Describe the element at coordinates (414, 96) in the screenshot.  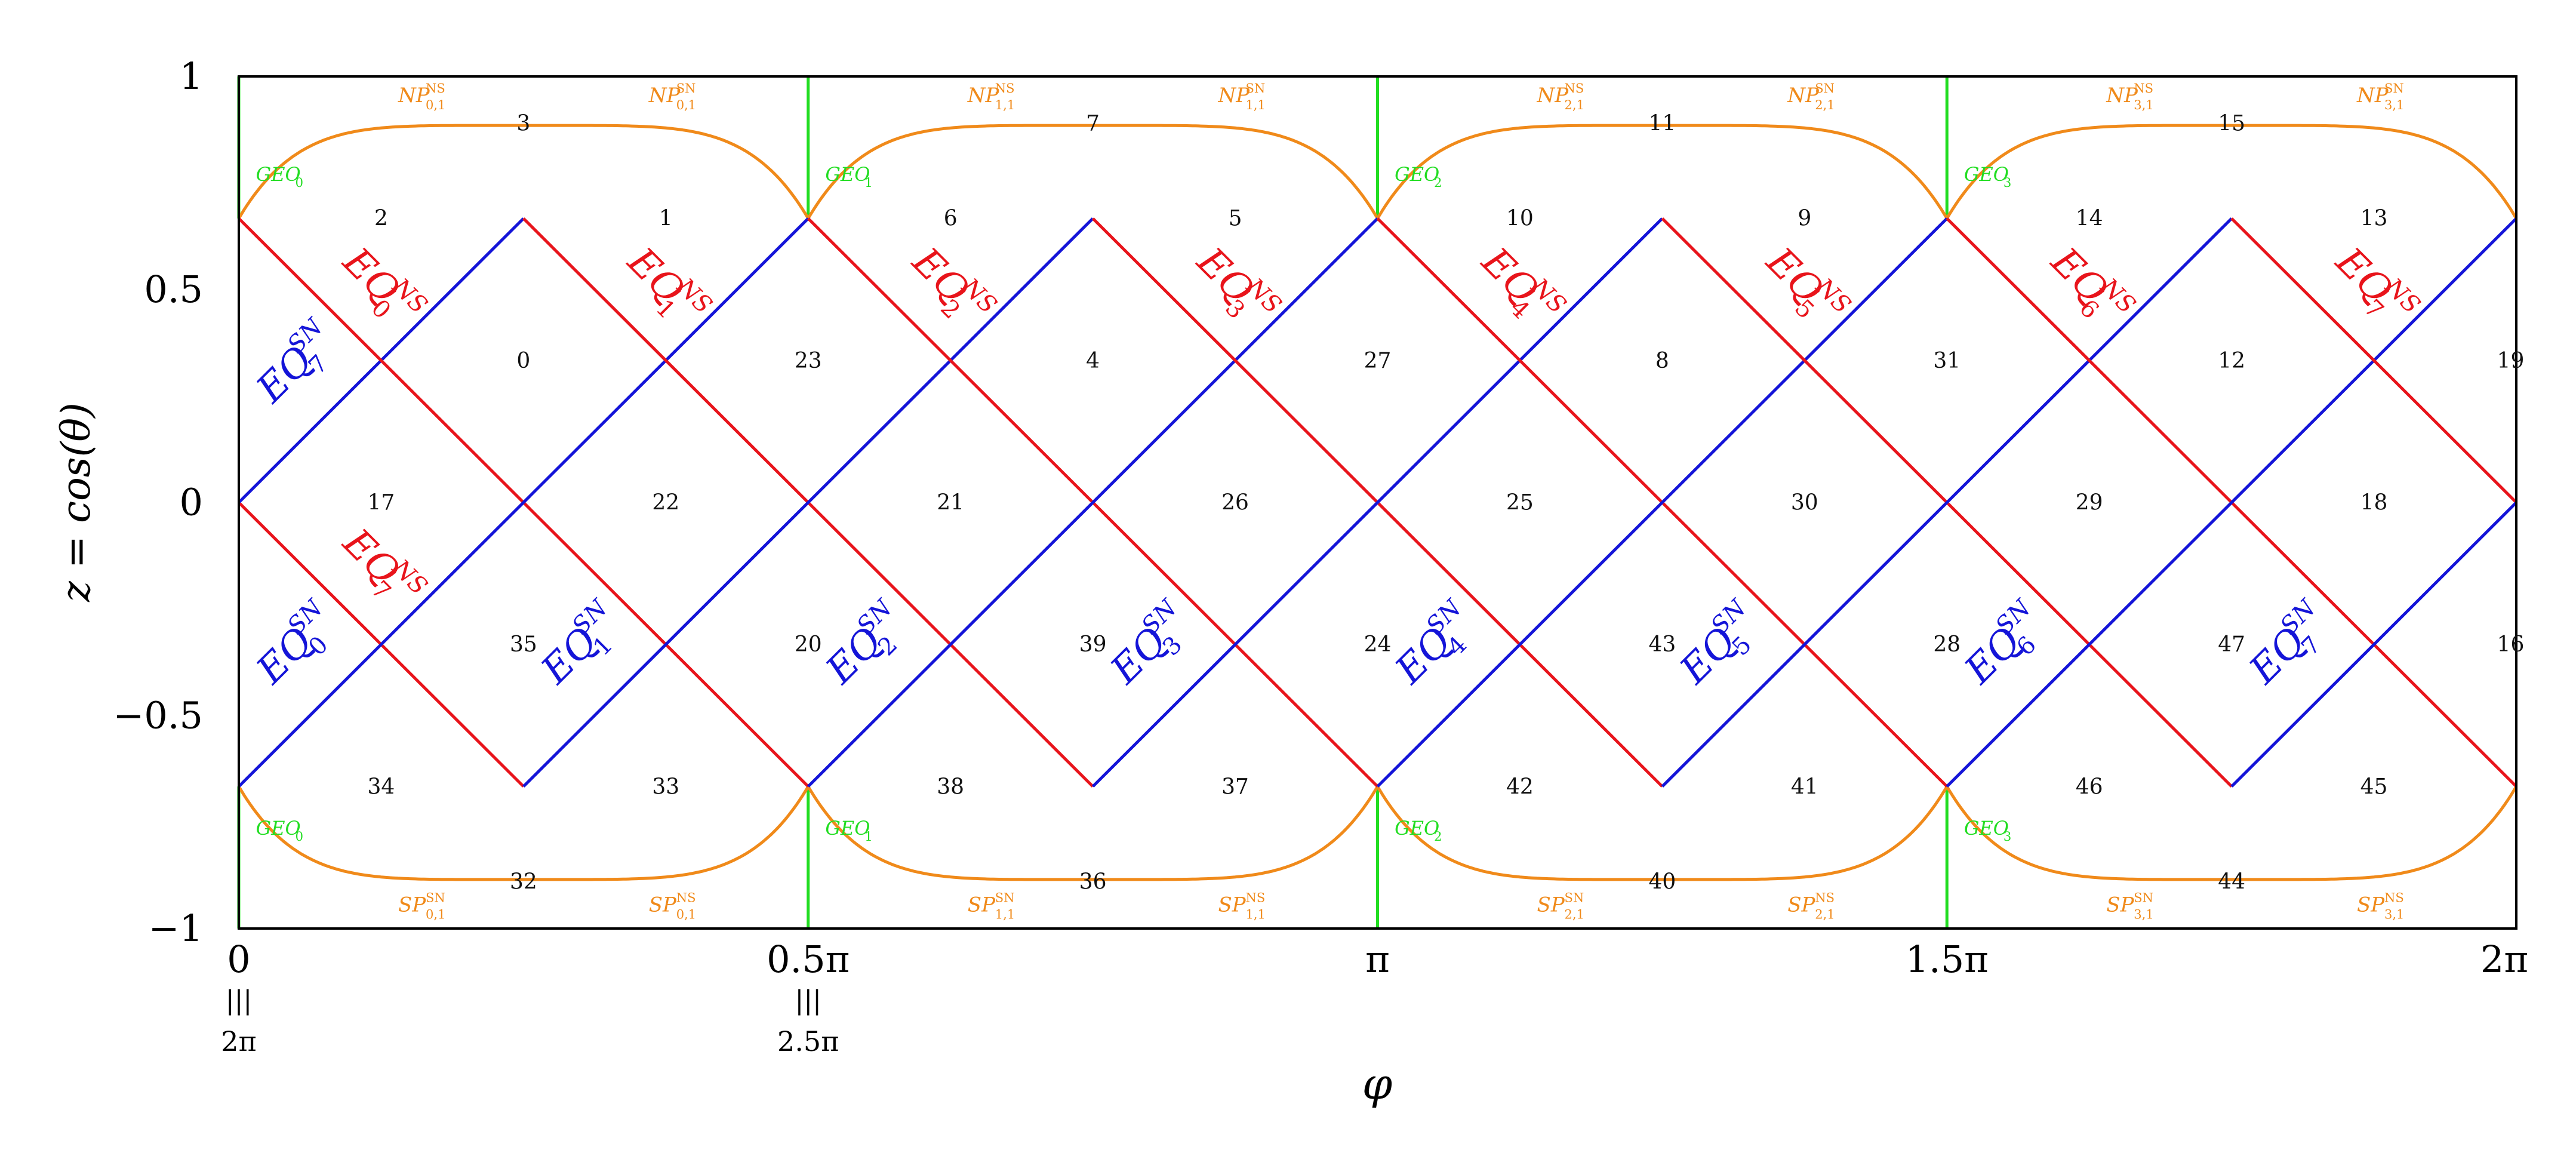
I see `polar-label-0-base: NP` at that location.